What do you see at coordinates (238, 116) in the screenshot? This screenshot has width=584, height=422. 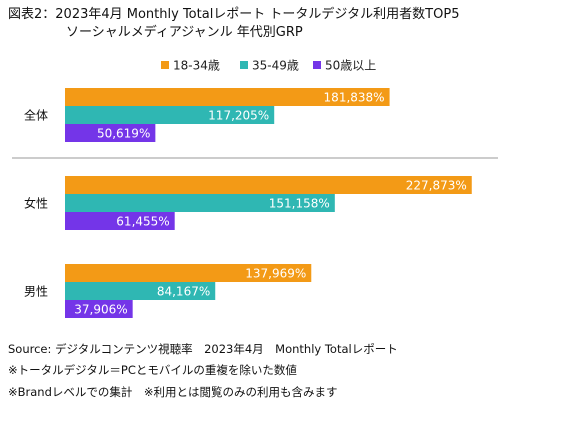 I see `data-label-1-2: 117,205%` at bounding box center [238, 116].